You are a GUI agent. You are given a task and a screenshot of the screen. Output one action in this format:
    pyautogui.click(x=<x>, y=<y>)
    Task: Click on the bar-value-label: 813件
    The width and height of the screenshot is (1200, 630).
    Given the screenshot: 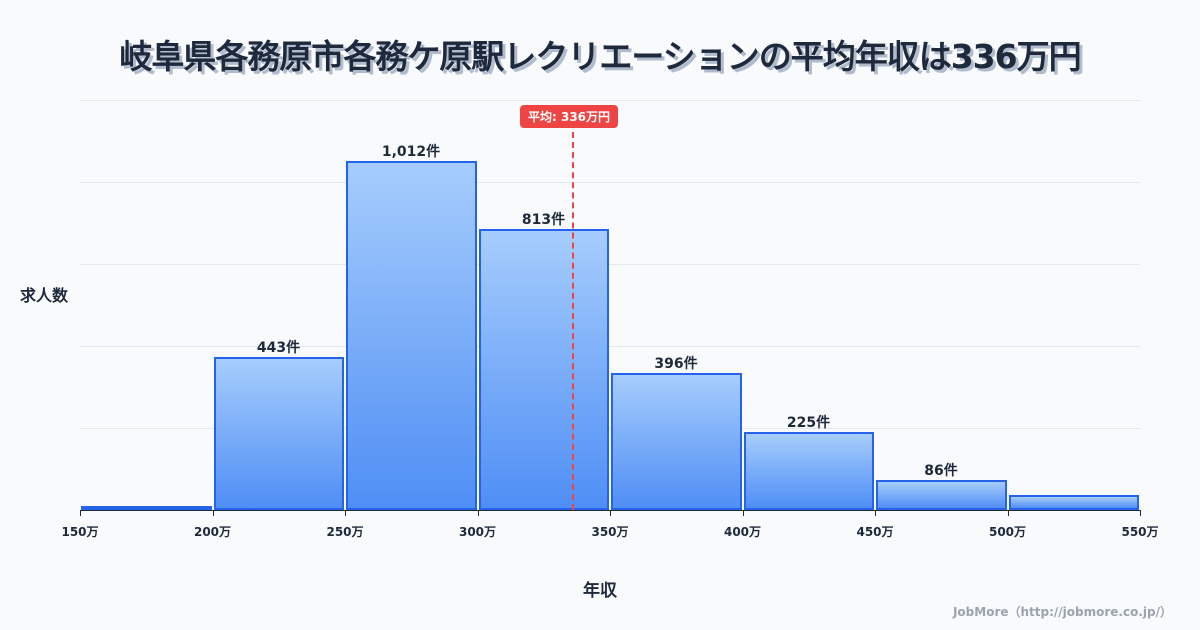 What is the action you would take?
    pyautogui.click(x=543, y=220)
    